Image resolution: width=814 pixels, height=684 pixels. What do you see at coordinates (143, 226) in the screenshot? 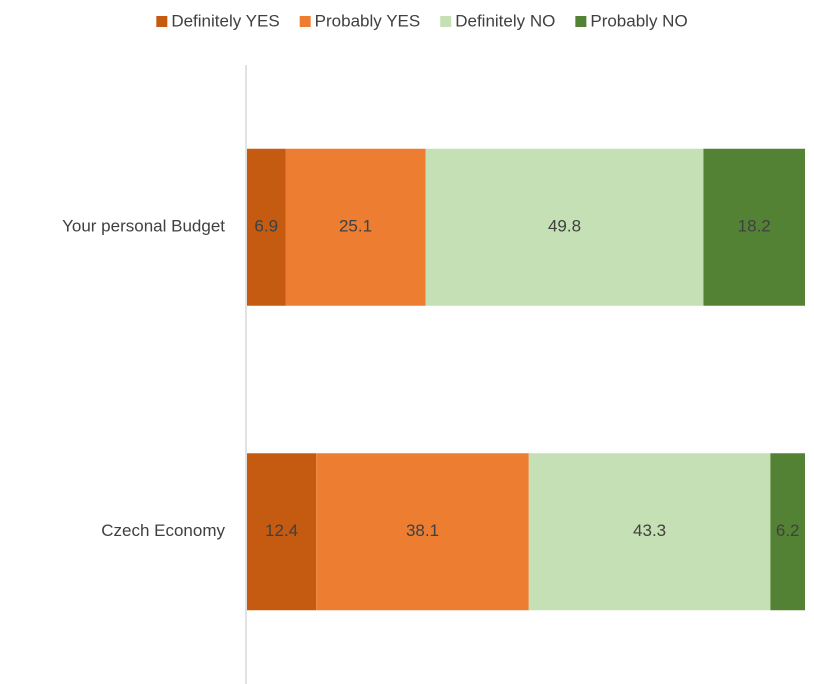
I see `category-label: Your personal Budget` at bounding box center [143, 226].